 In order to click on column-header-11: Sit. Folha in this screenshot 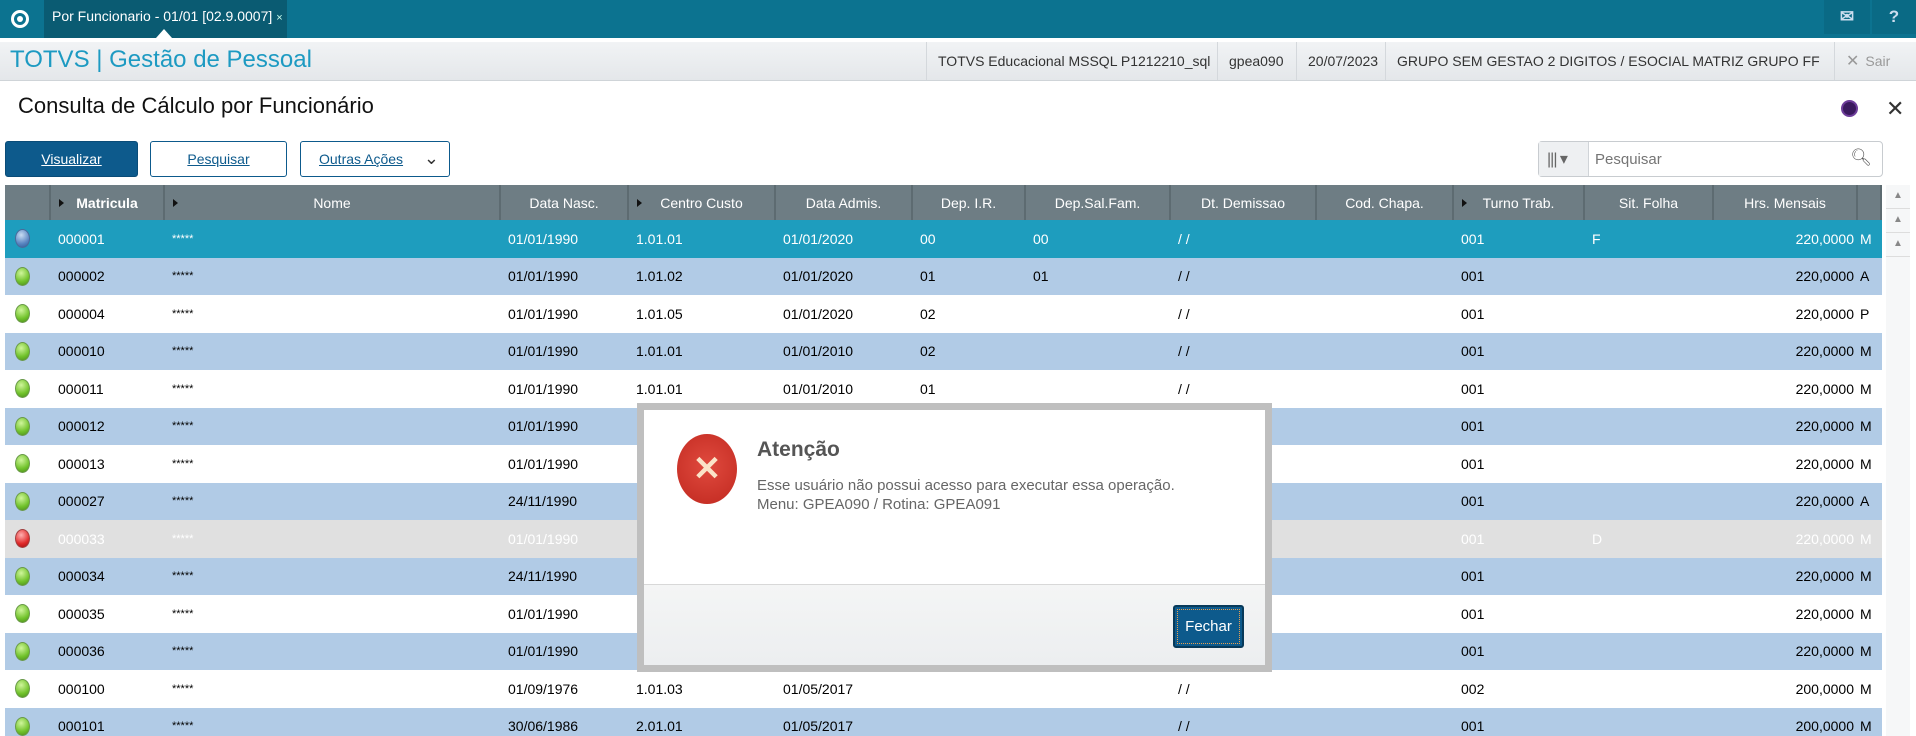, I will do `click(1649, 202)`.